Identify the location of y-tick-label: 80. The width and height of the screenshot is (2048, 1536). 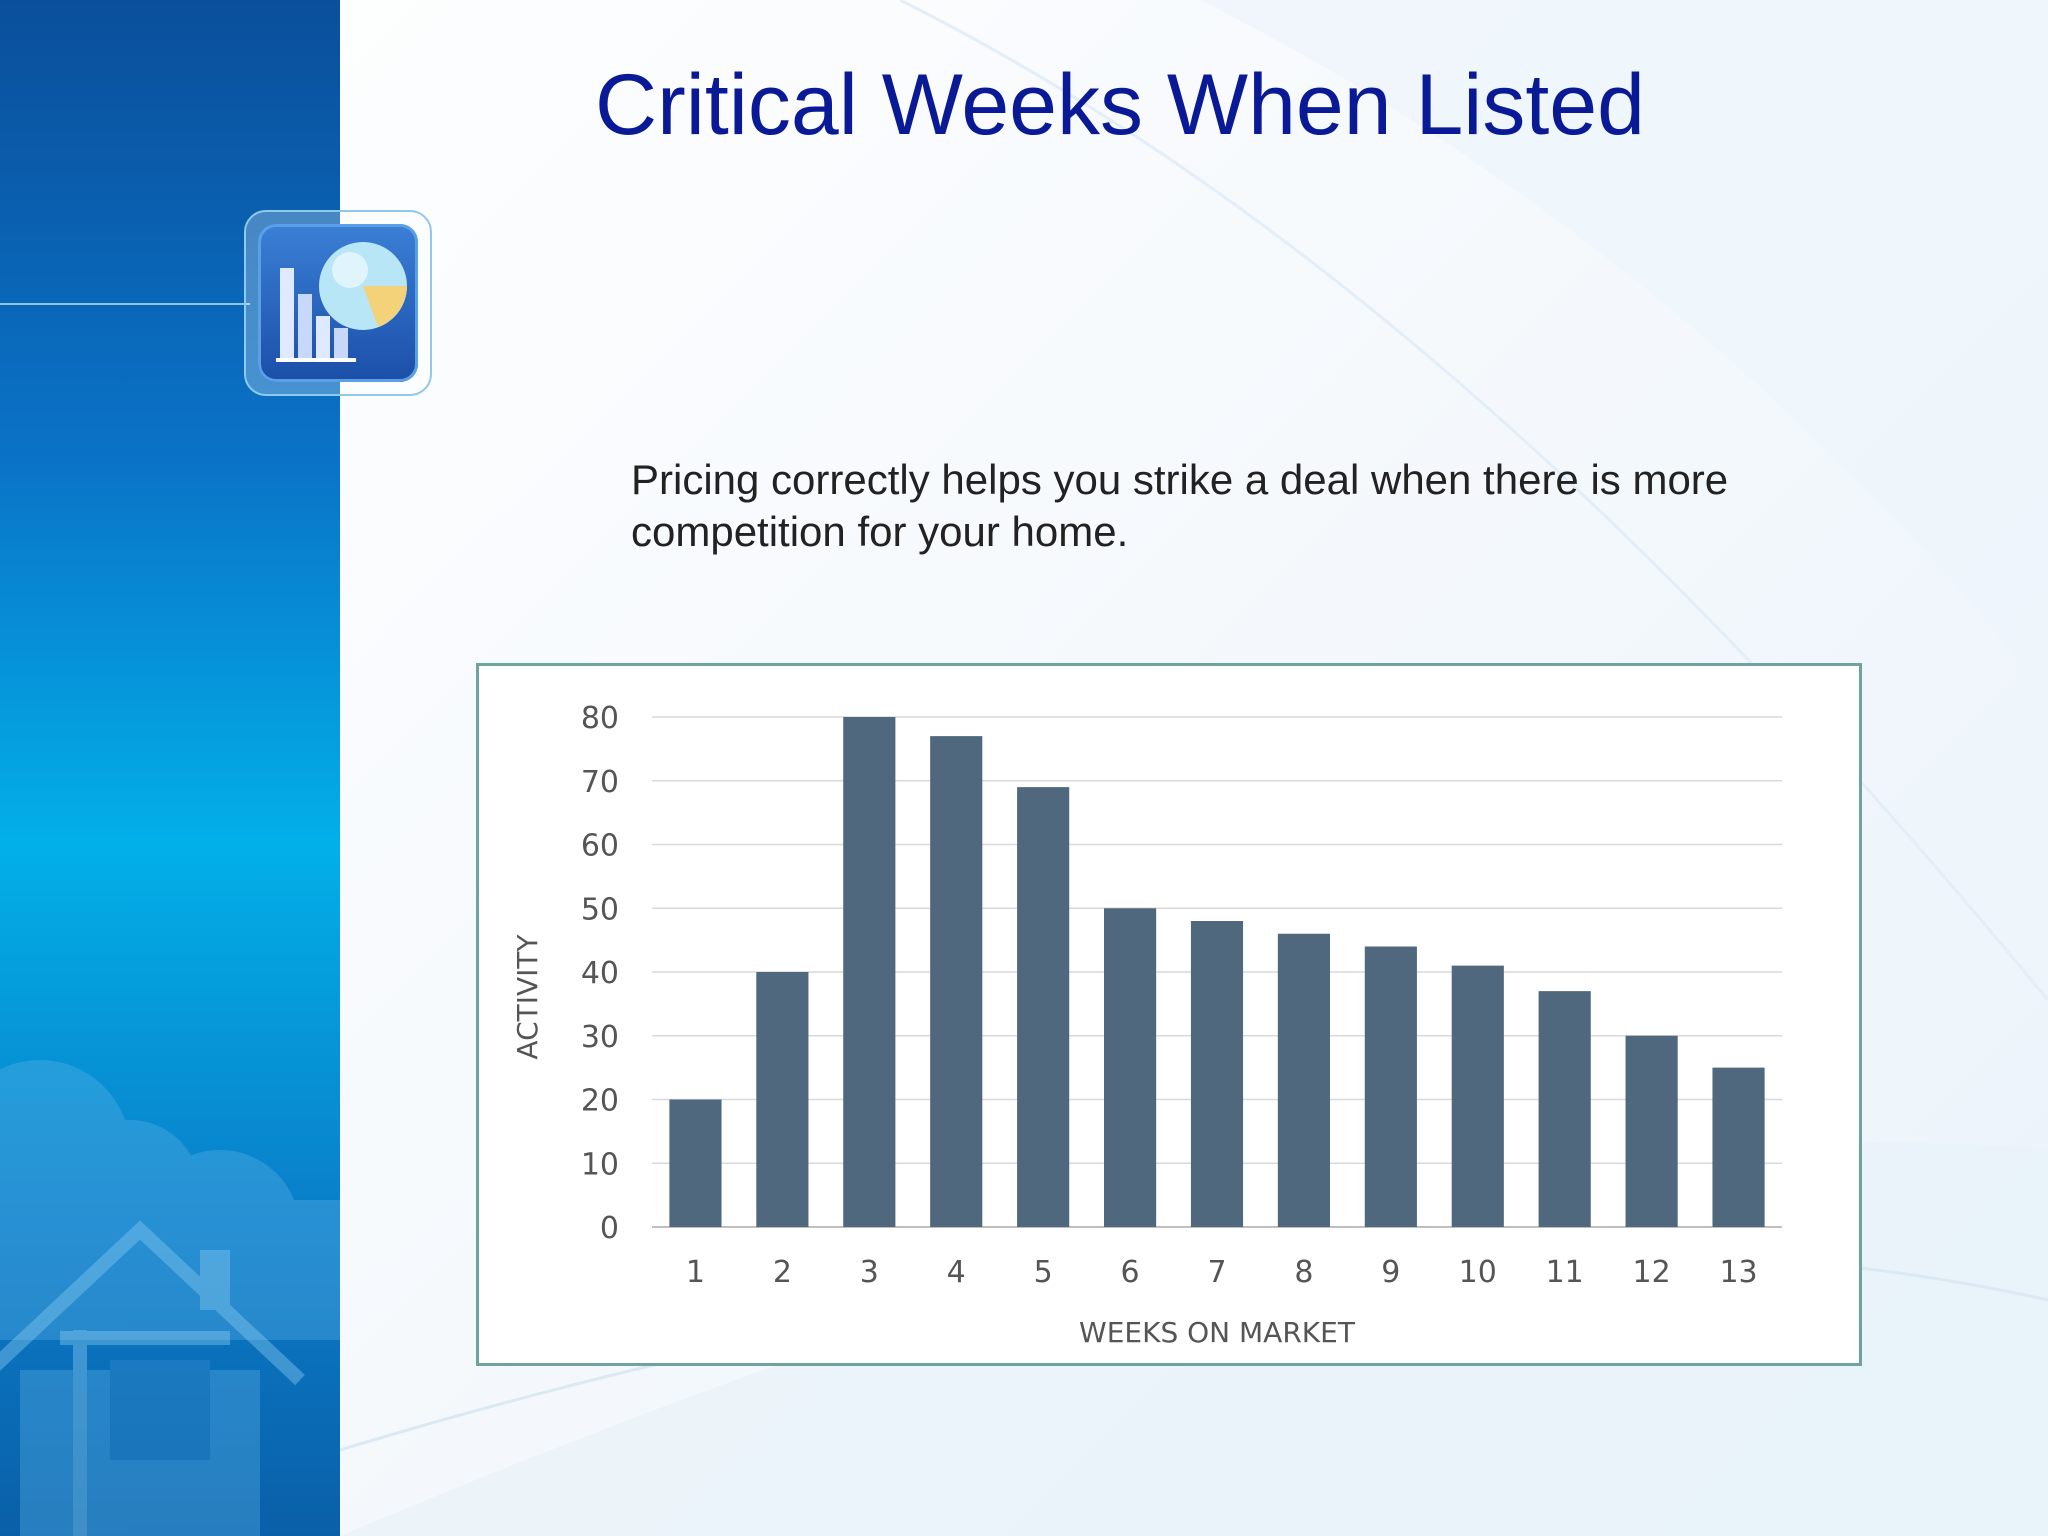
(600, 718).